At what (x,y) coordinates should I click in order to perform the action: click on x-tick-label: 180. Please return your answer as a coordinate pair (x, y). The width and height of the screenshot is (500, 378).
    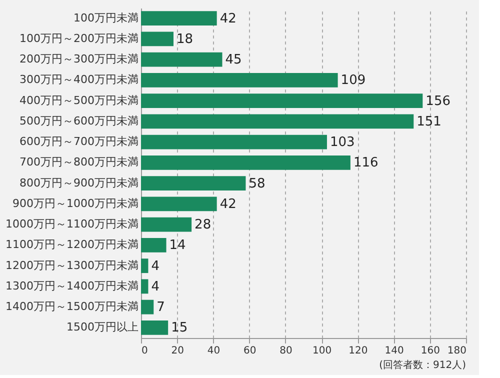
    Looking at the image, I should click on (456, 351).